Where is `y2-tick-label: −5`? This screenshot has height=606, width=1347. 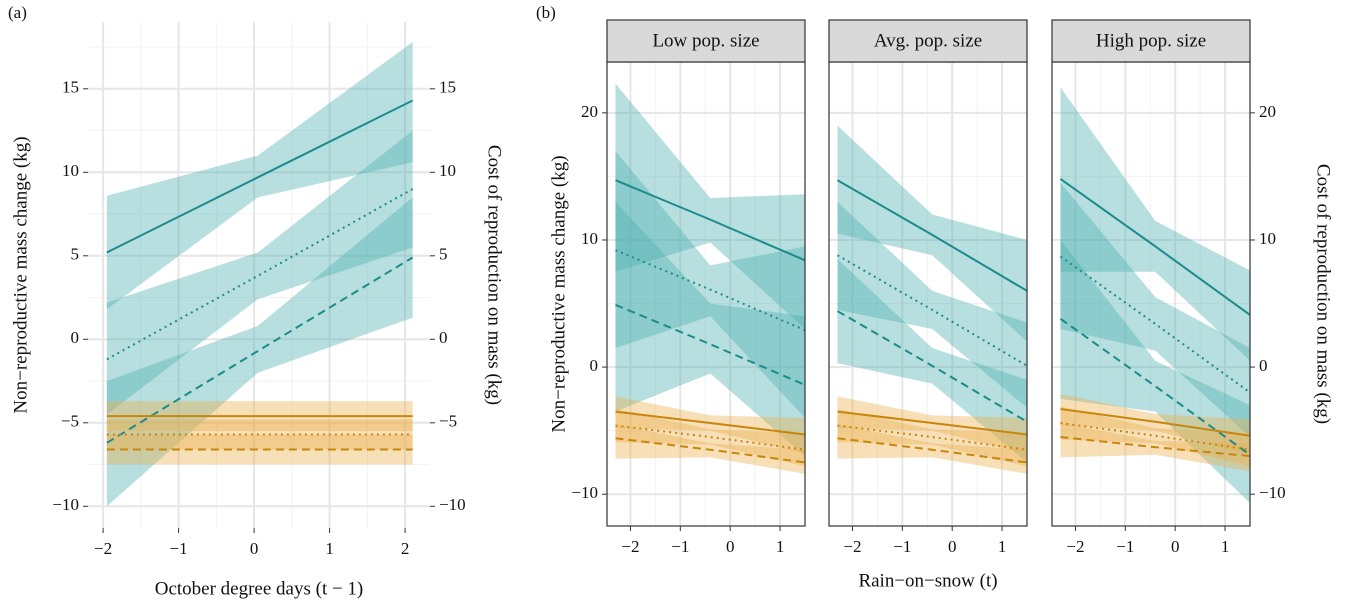
y2-tick-label: −5 is located at coordinates (448, 421).